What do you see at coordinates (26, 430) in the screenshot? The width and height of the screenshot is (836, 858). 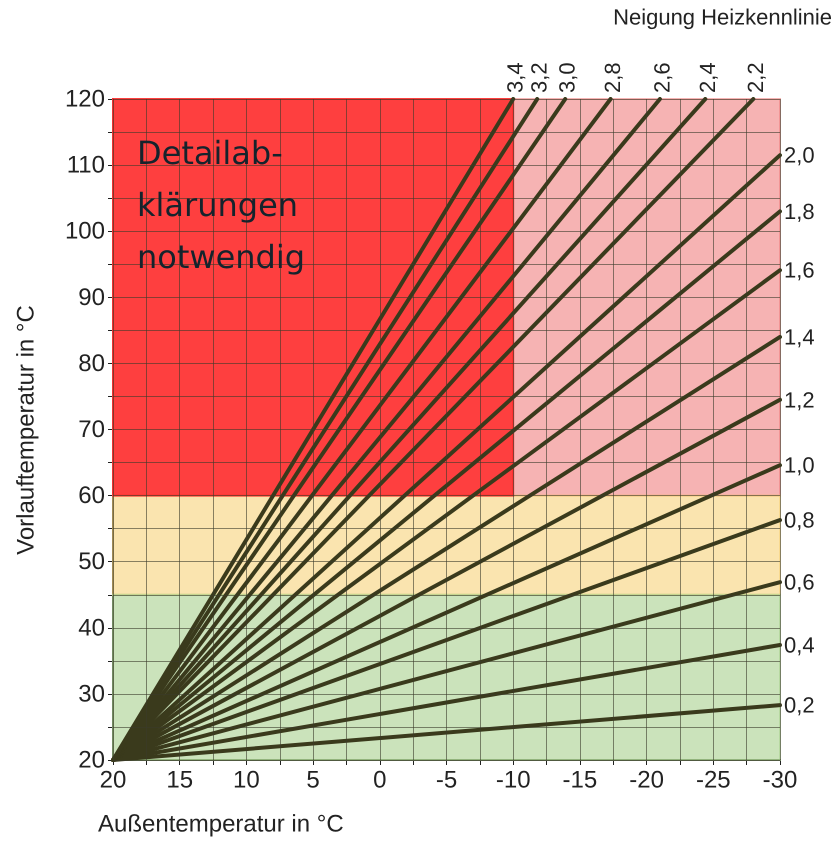 I see `y-axis-title: Vorlauftemperatur in °C` at bounding box center [26, 430].